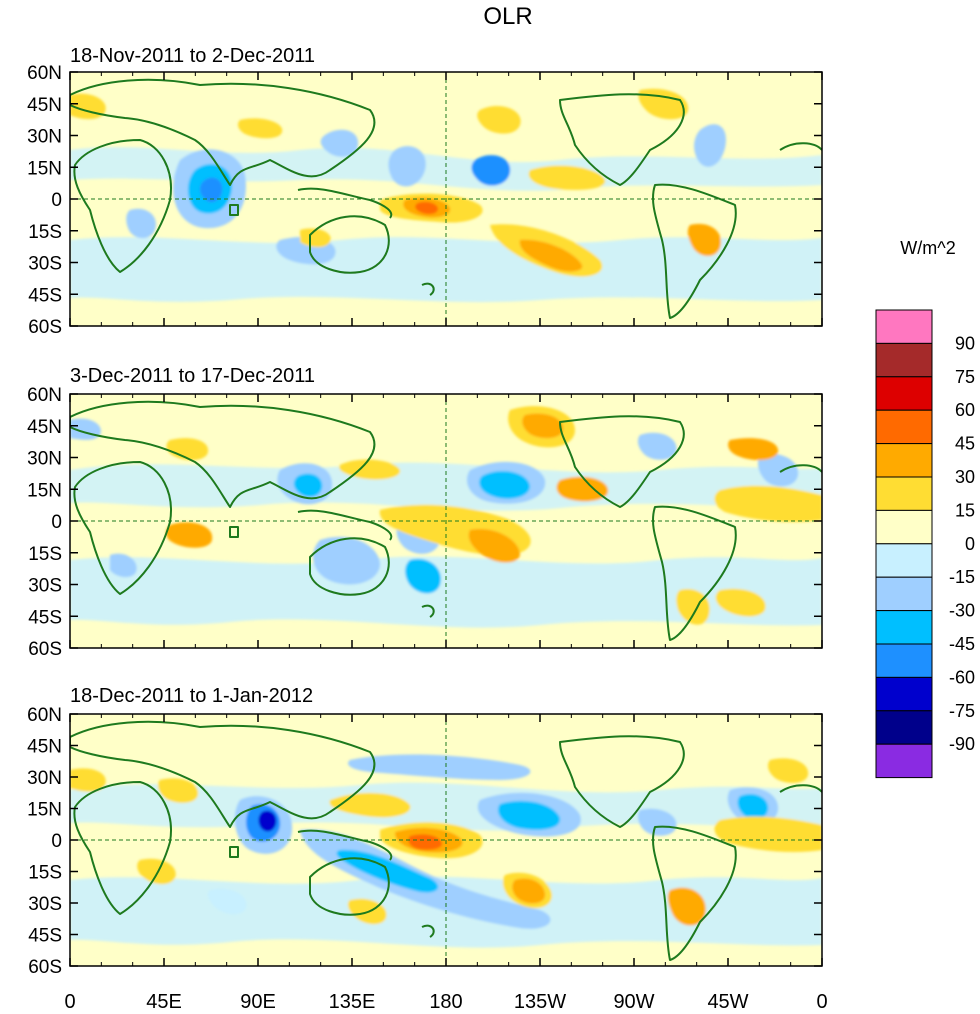  What do you see at coordinates (970, 544) in the screenshot?
I see `colorbar-label: 0` at bounding box center [970, 544].